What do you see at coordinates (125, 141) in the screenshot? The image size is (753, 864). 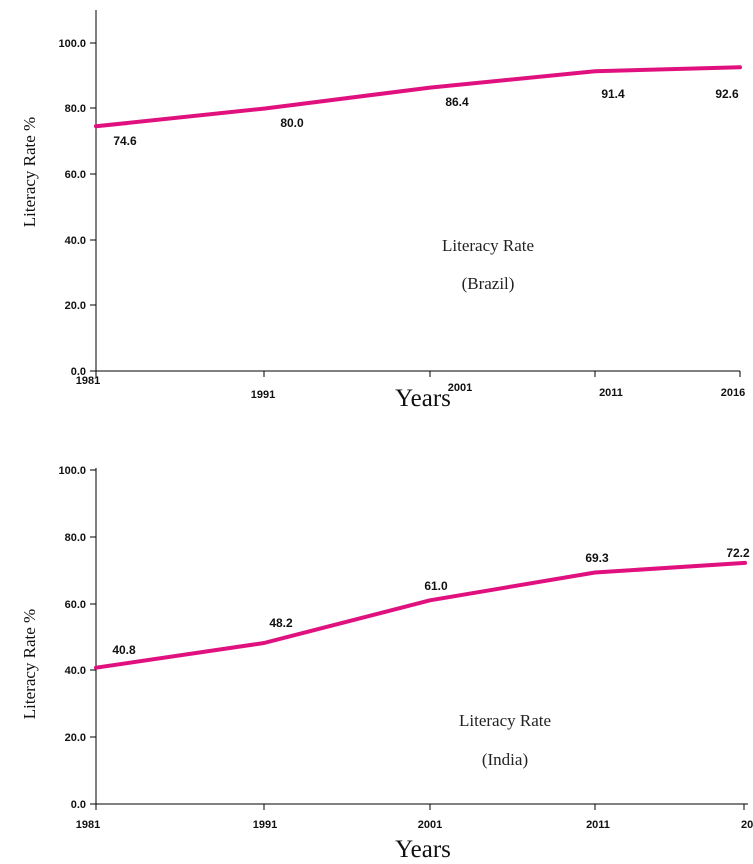 I see `data-label: 74.6` at bounding box center [125, 141].